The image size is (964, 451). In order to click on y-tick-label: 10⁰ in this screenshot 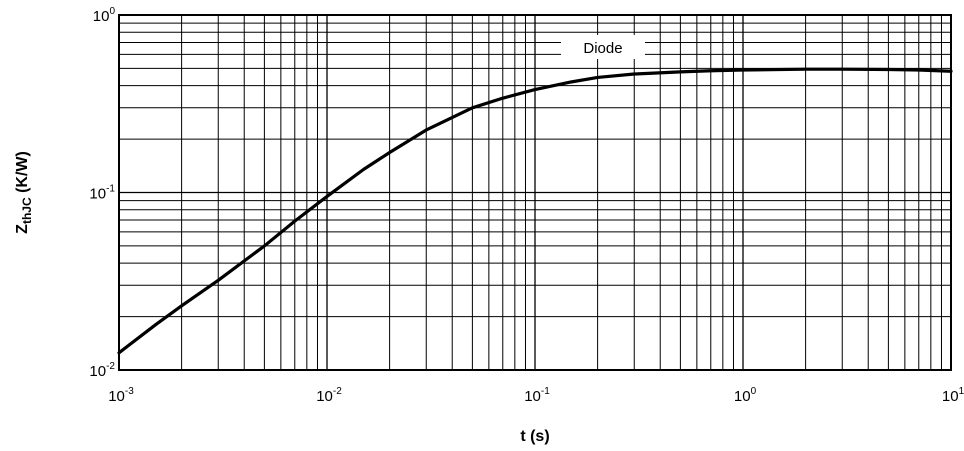, I will do `click(104, 15)`.